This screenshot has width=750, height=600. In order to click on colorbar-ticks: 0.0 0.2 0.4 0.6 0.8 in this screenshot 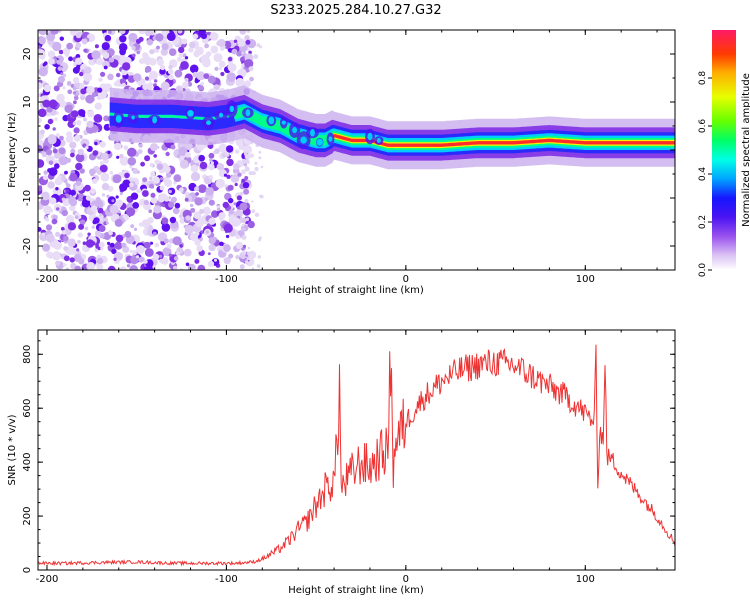, I will do `click(705, 174)`.